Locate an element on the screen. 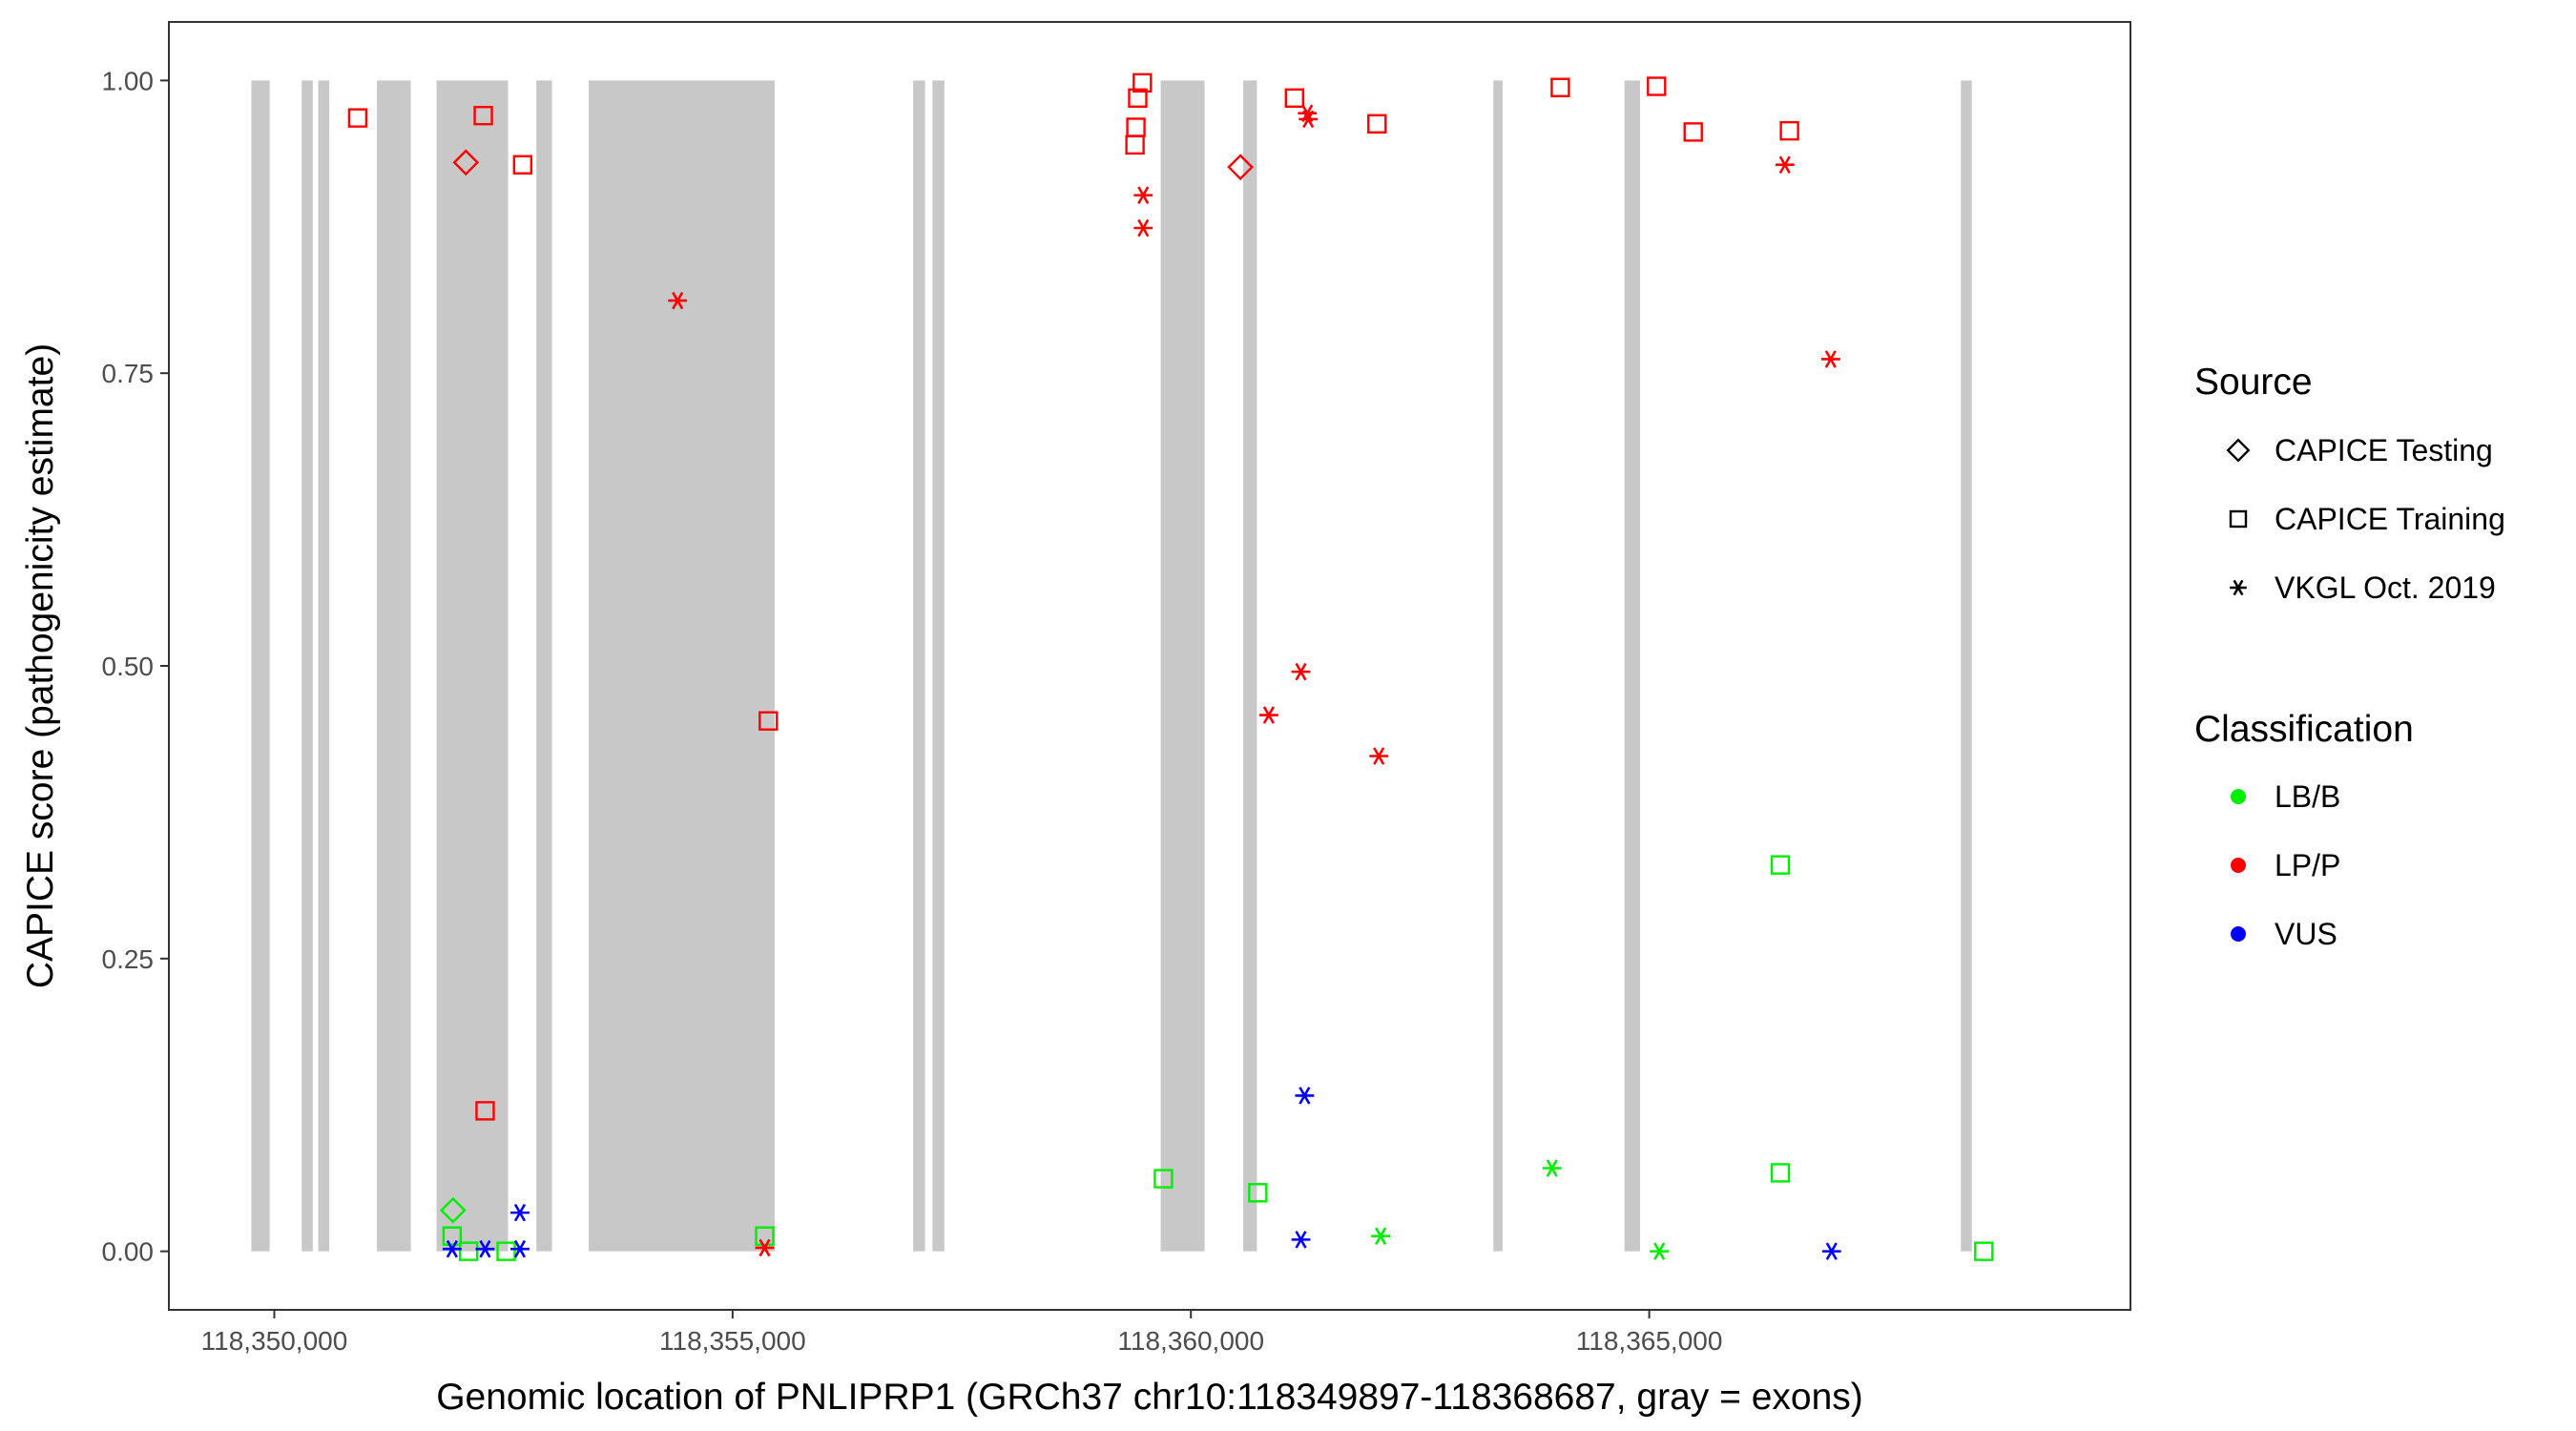 This screenshot has width=2576, height=1431. y-tick-label: 0.75 is located at coordinates (128, 373).